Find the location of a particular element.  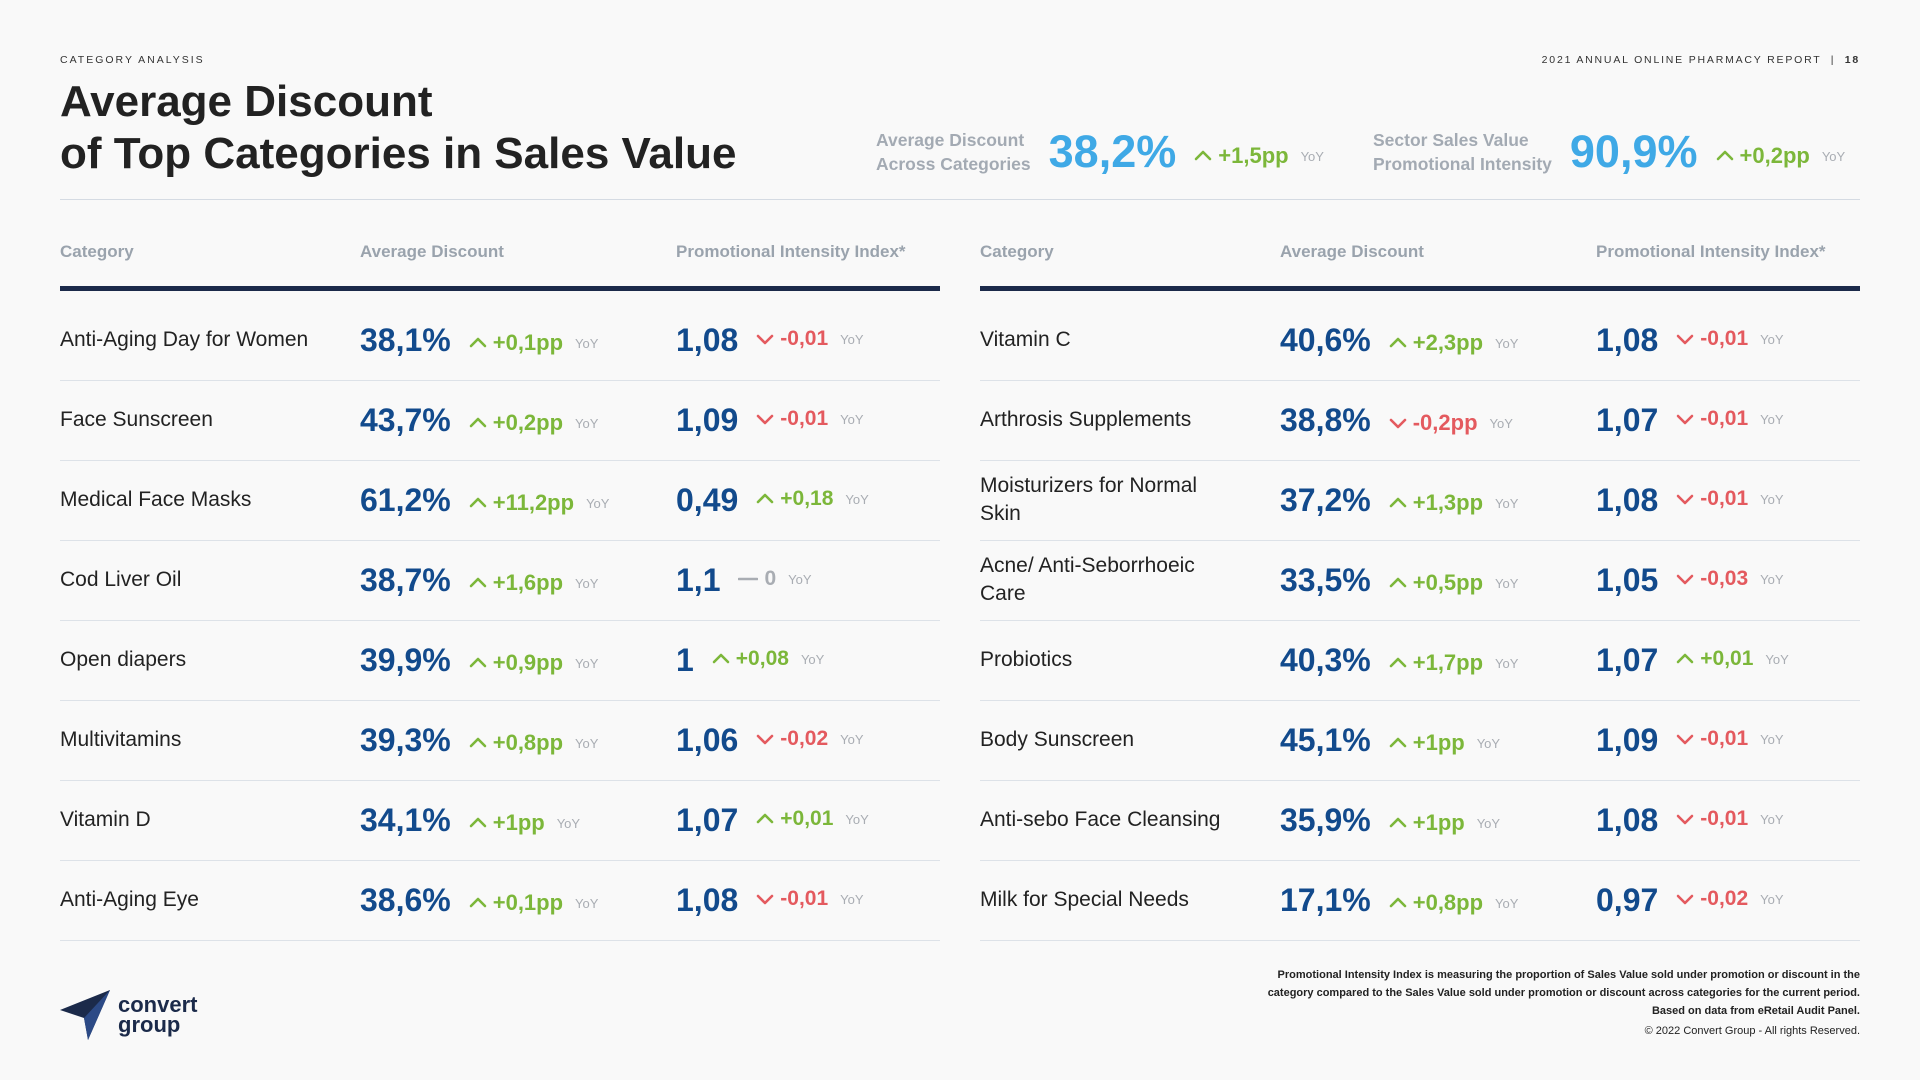

pii-value: 1,05 is located at coordinates (1627, 579).